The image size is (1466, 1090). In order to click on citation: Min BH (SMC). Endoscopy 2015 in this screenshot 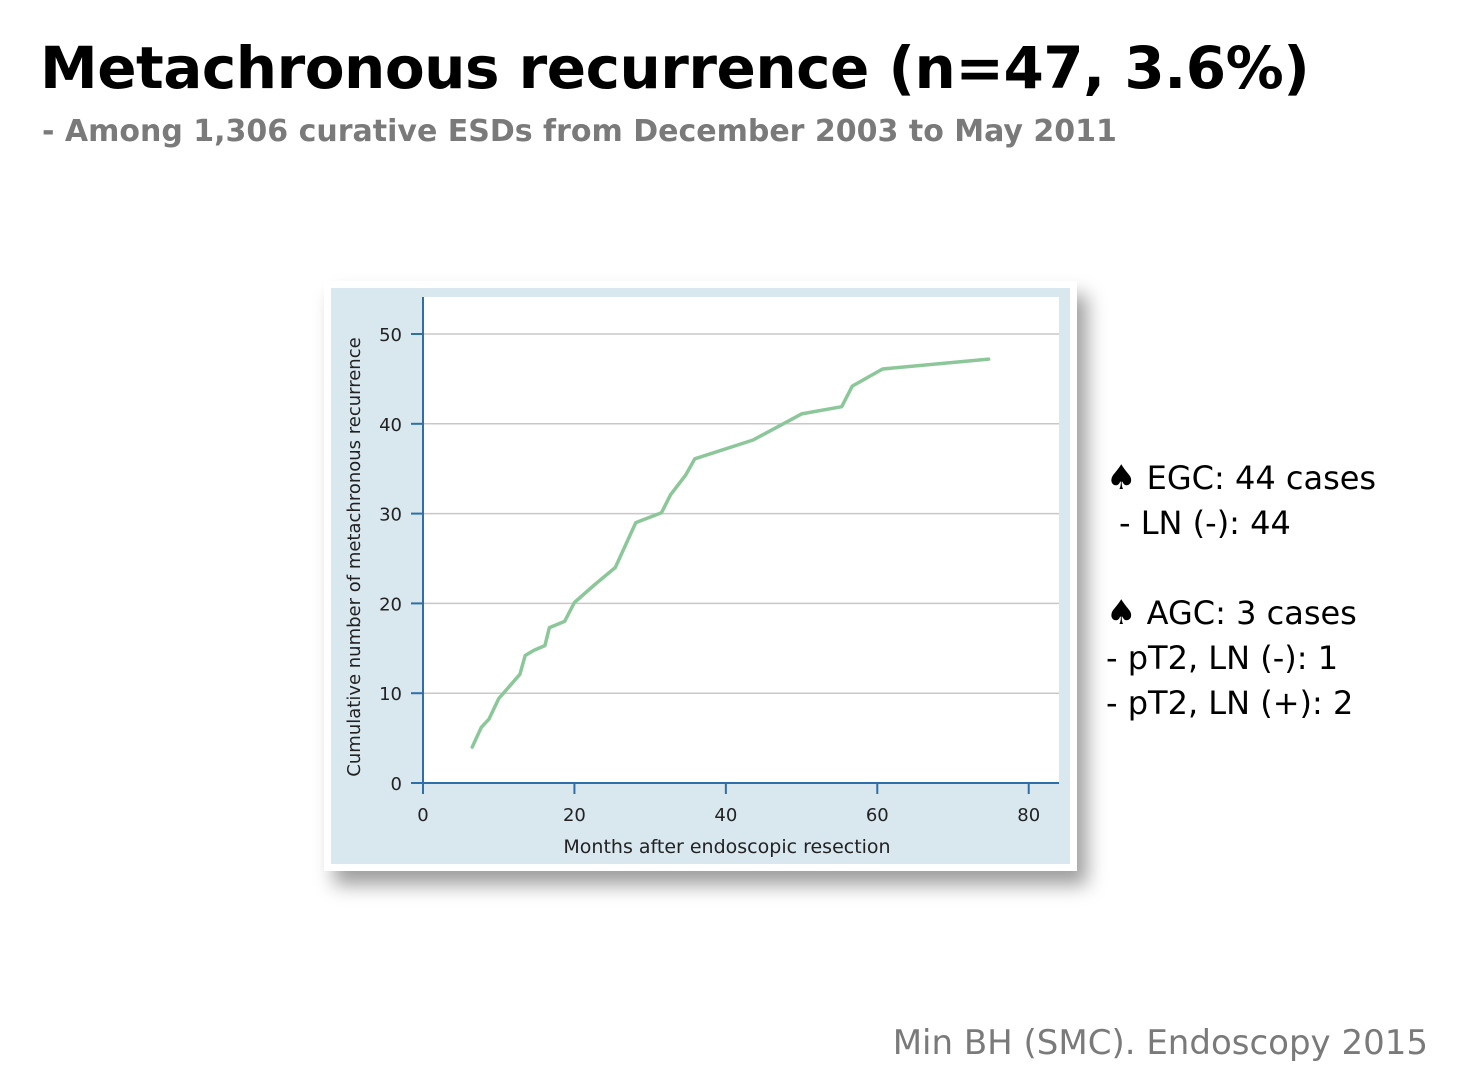, I will do `click(1160, 1043)`.